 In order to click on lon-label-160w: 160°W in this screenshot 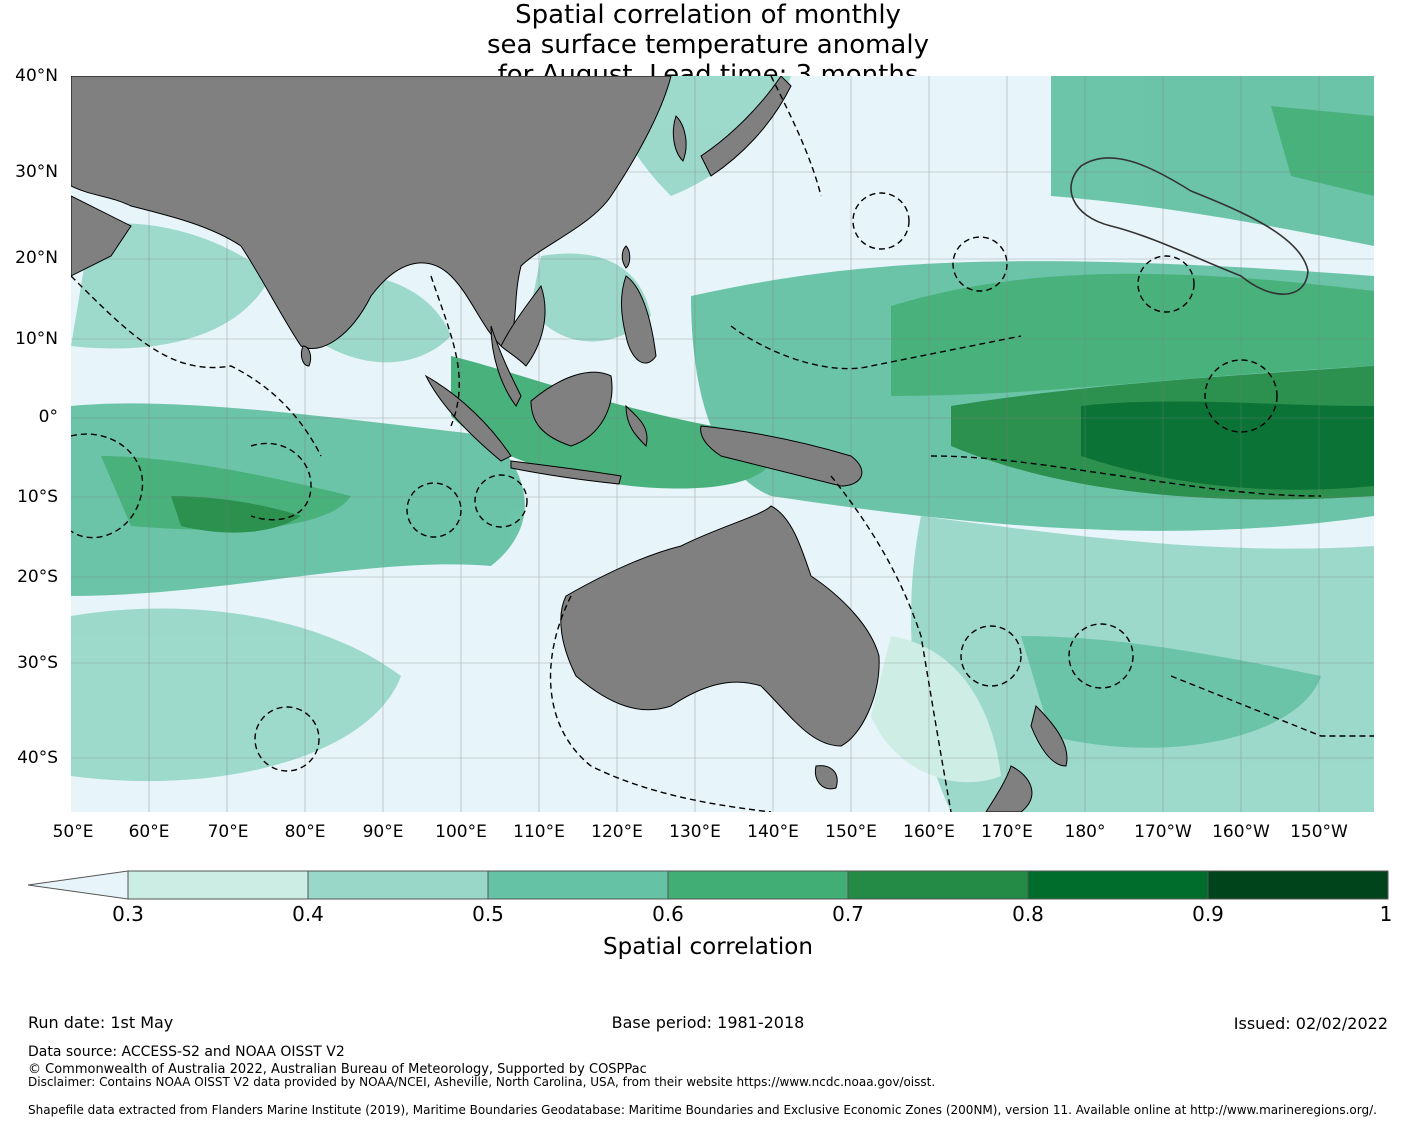, I will do `click(1241, 832)`.